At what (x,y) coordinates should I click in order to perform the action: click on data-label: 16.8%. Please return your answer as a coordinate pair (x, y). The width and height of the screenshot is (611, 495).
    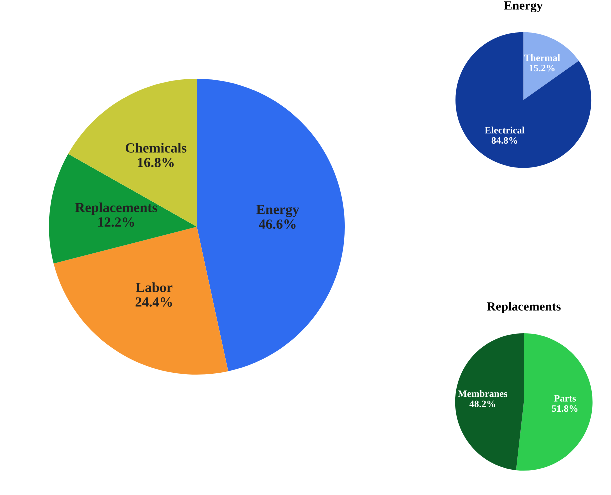
    Looking at the image, I should click on (156, 163).